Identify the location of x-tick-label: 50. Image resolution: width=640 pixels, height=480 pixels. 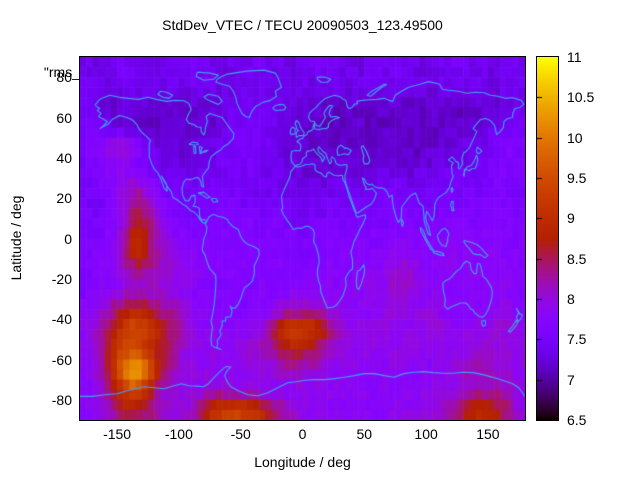
(364, 434).